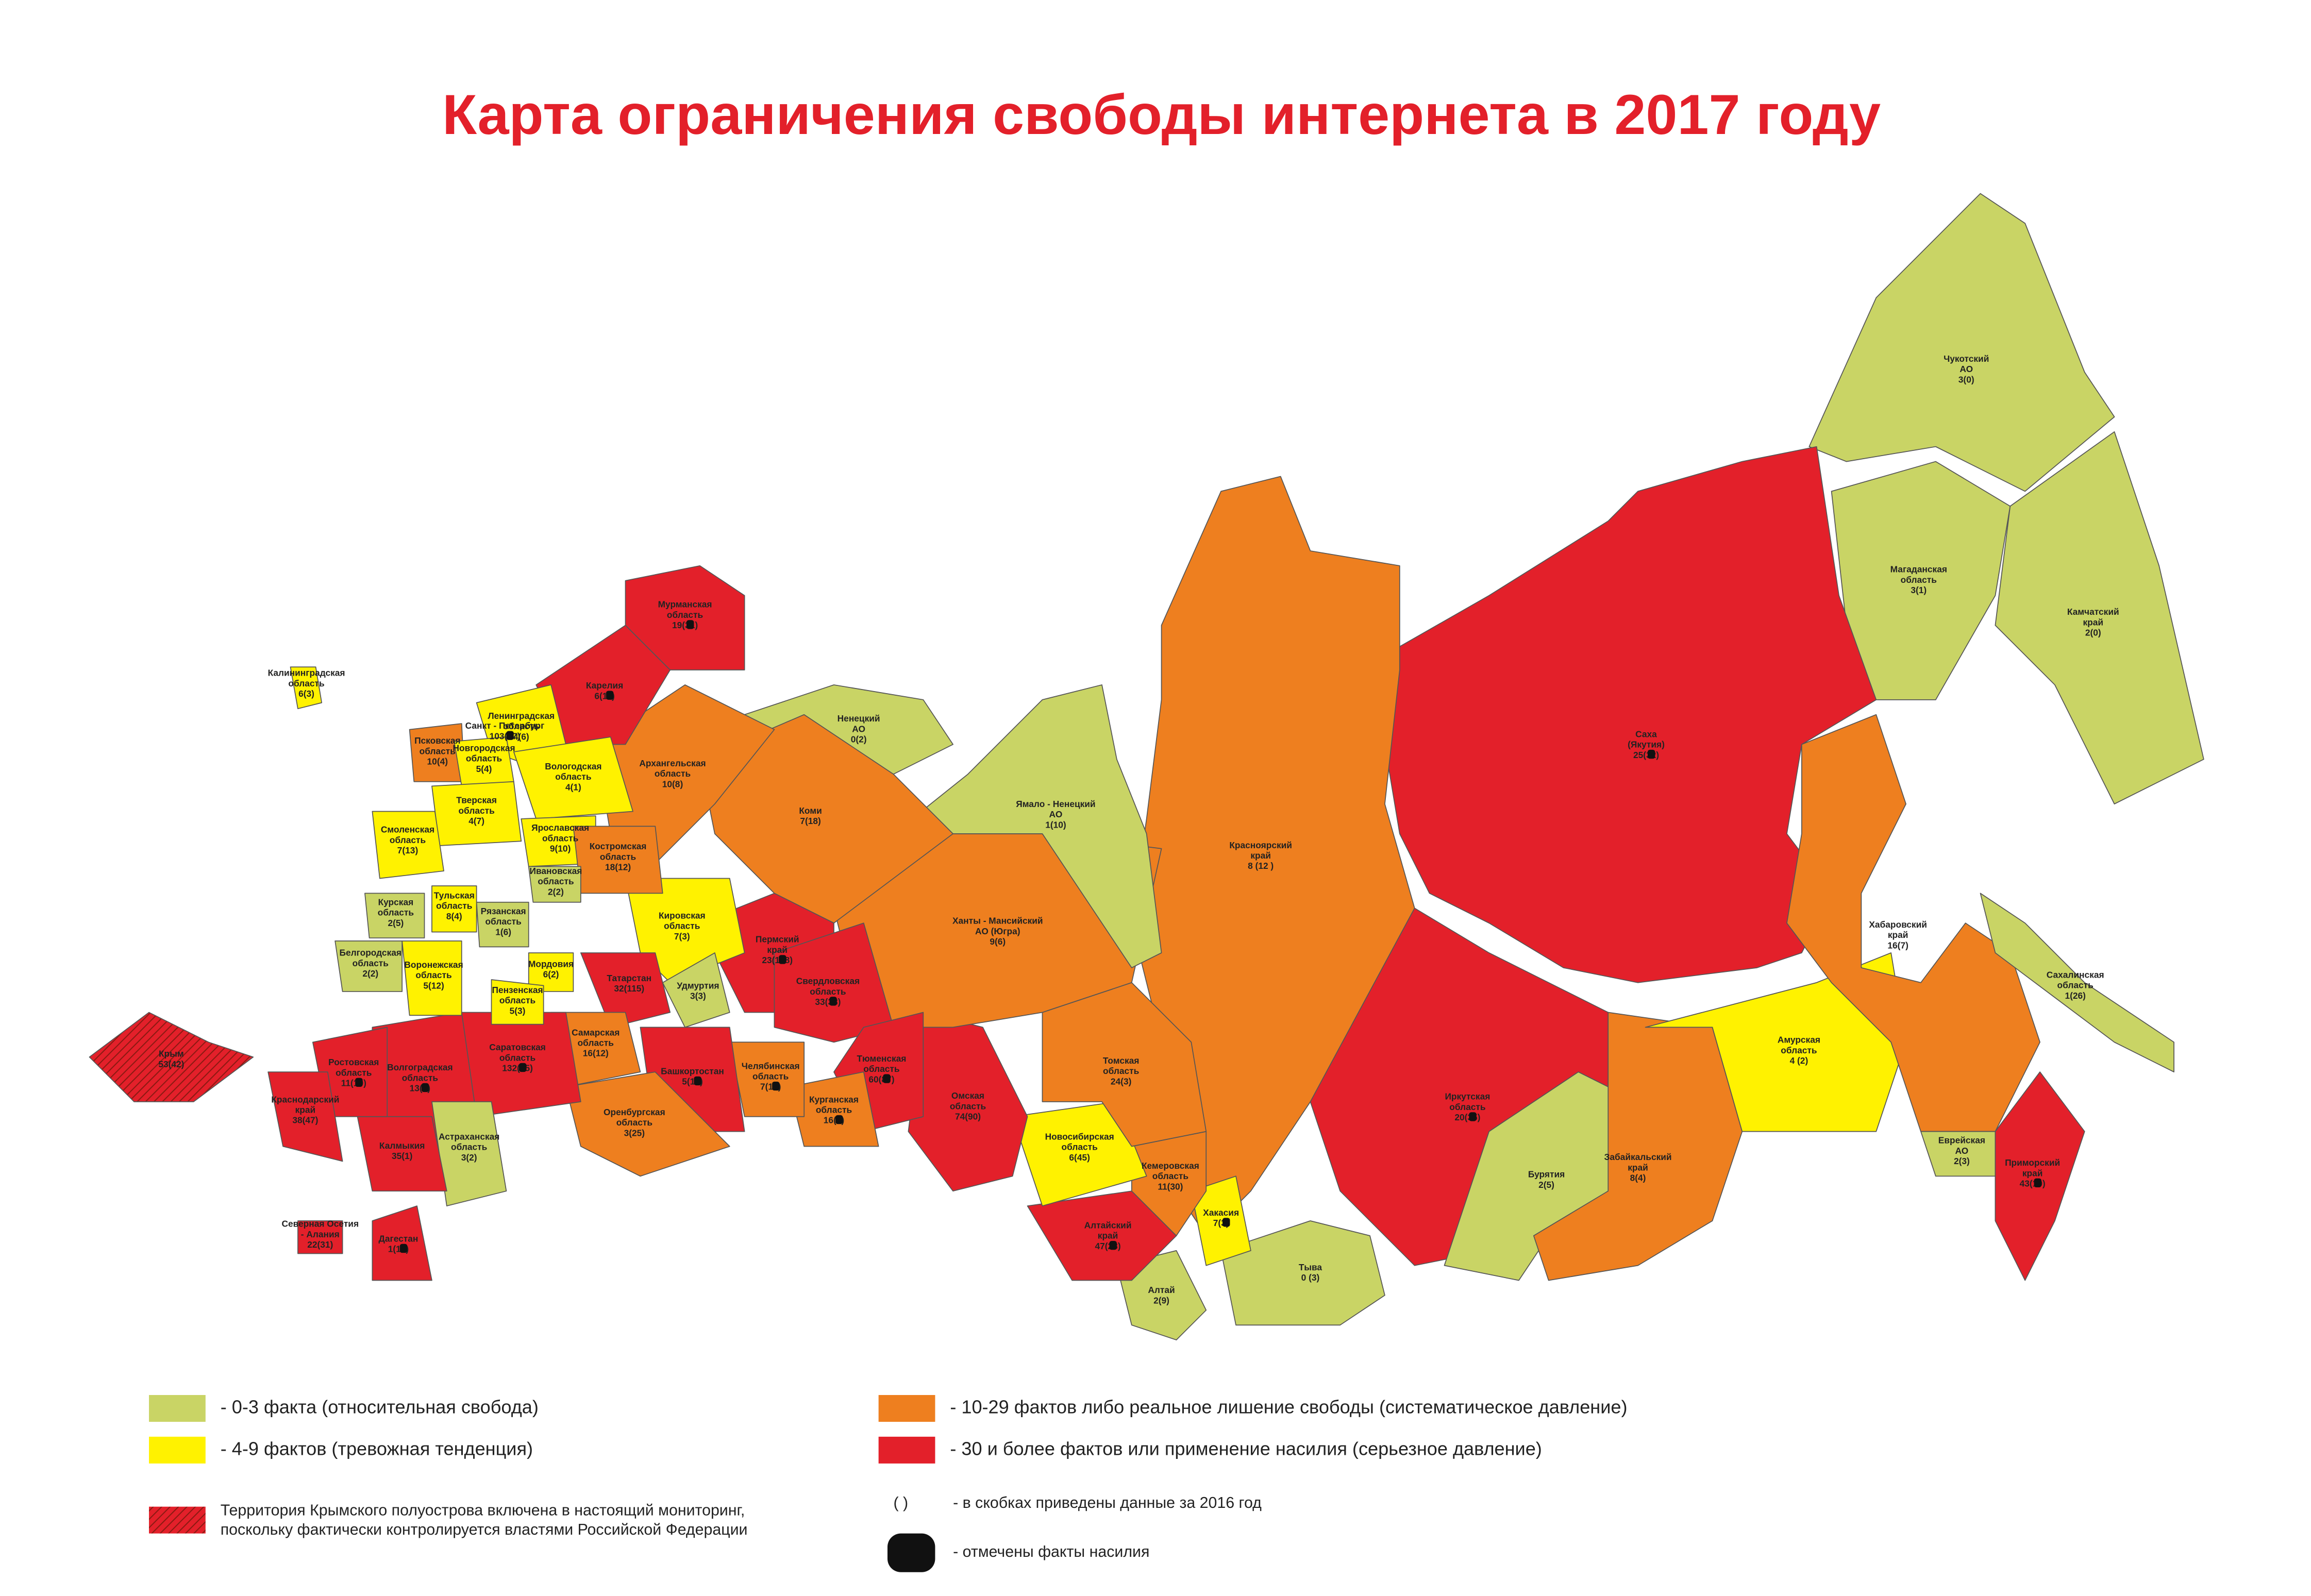 Image resolution: width=2311 pixels, height=1596 pixels. Describe the element at coordinates (777, 939) in the screenshot. I see `region-name: Пермский` at that location.